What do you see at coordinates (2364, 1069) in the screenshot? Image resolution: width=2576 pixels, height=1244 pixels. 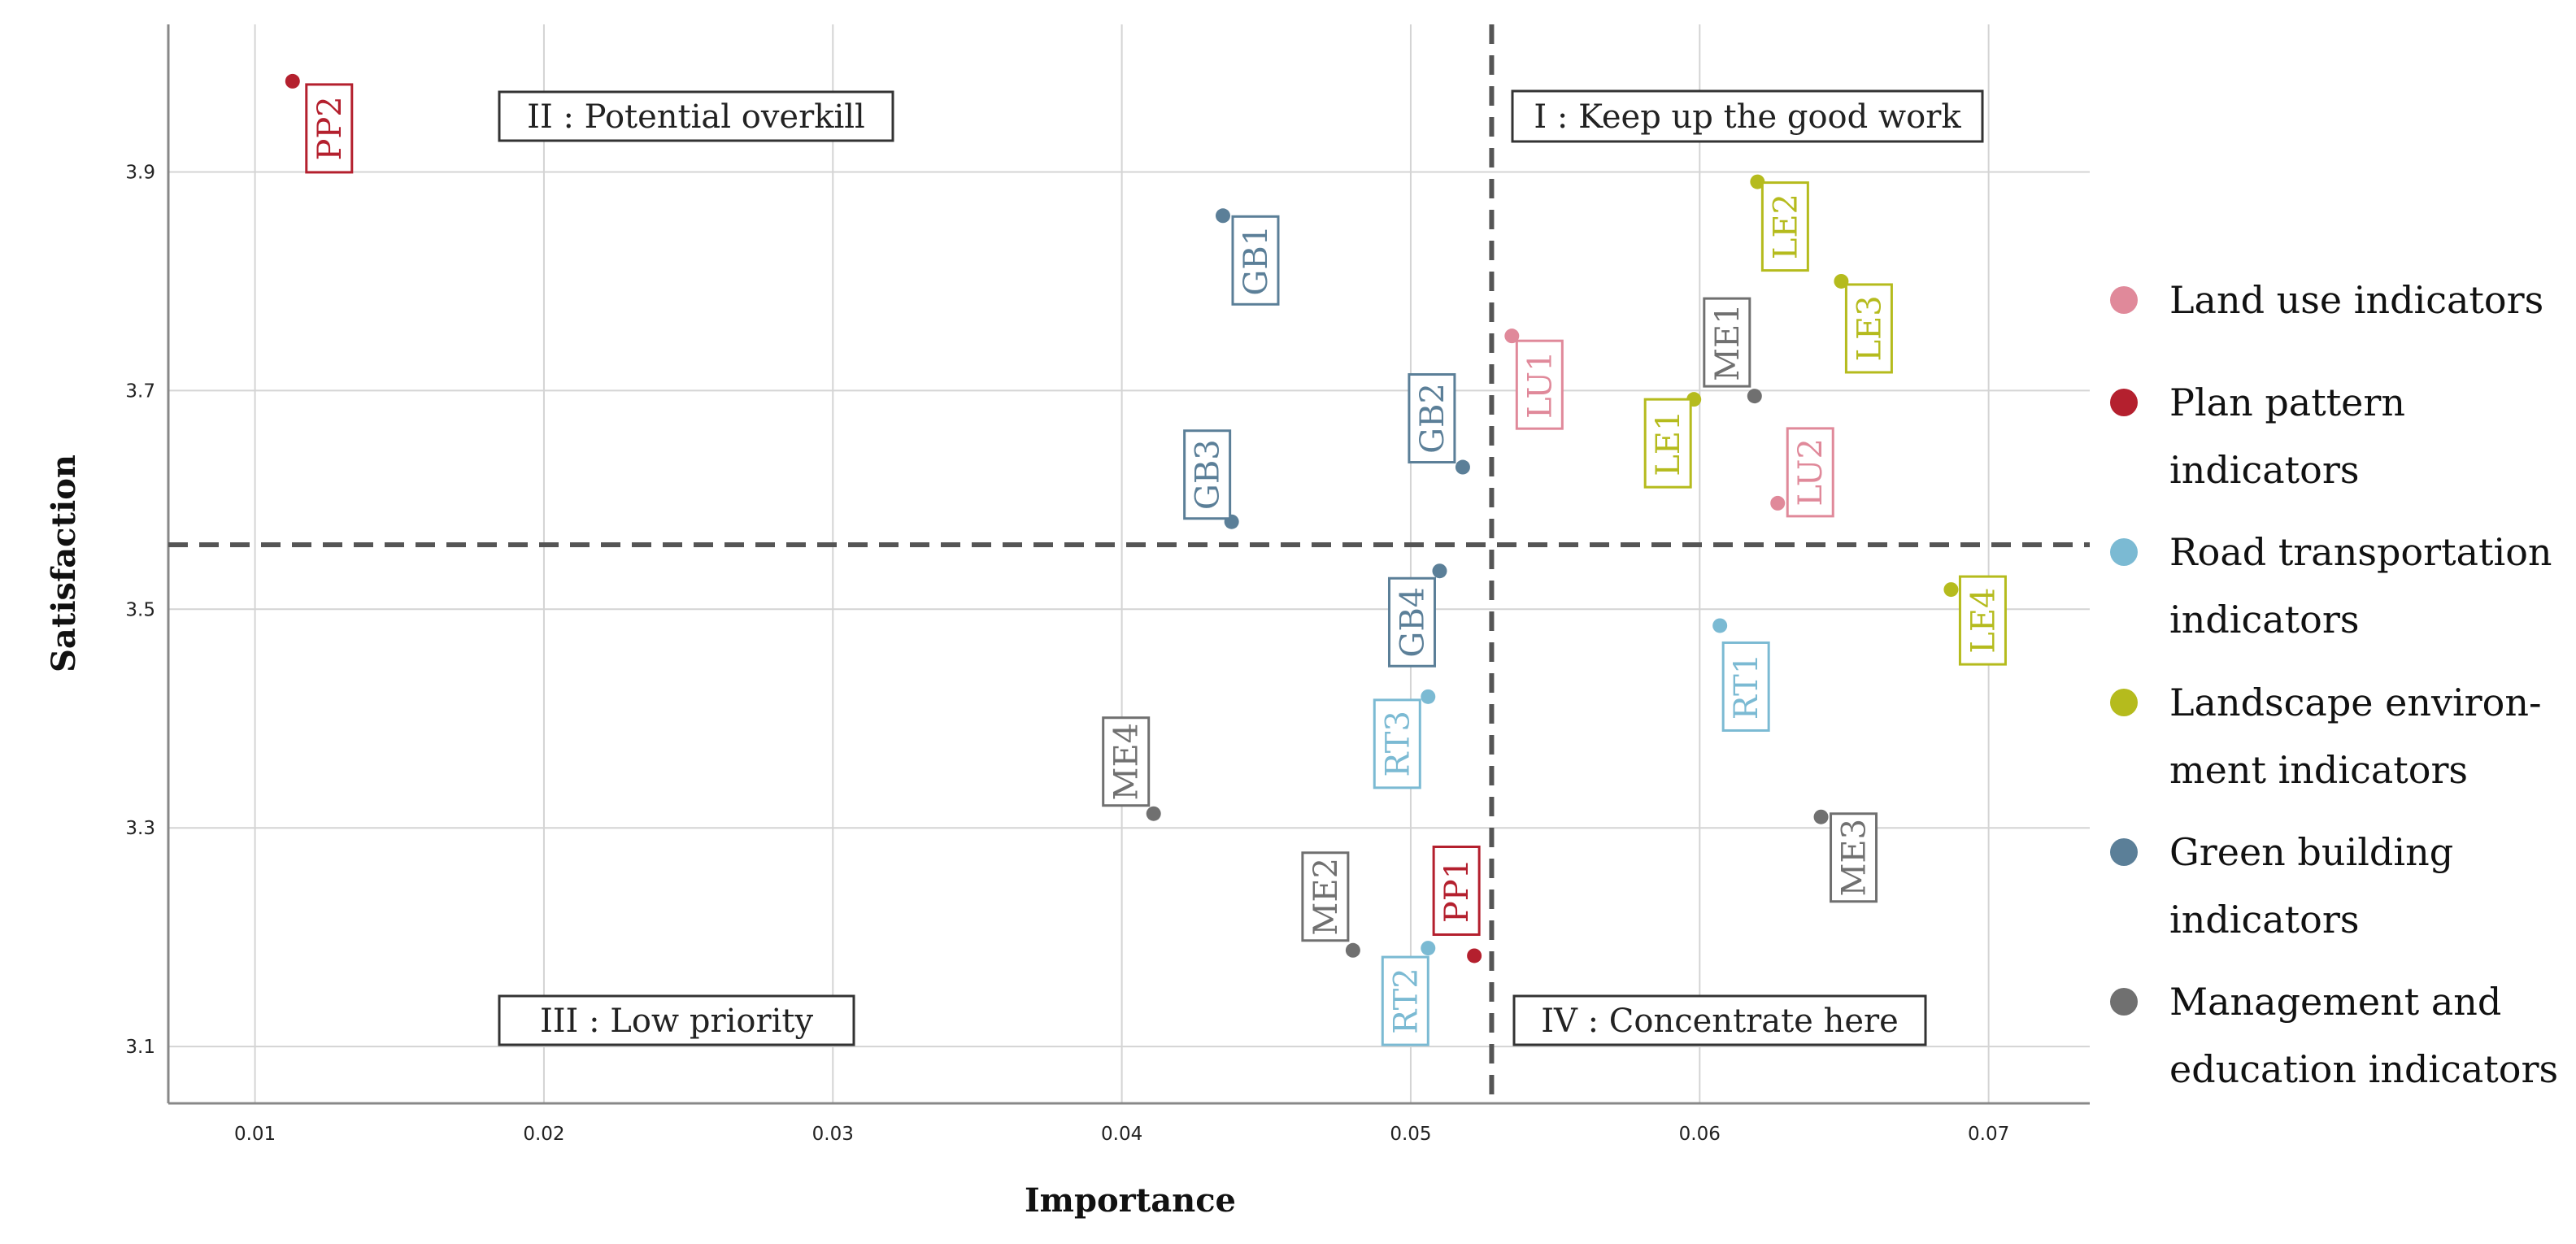 I see `legend-label: education indicators` at bounding box center [2364, 1069].